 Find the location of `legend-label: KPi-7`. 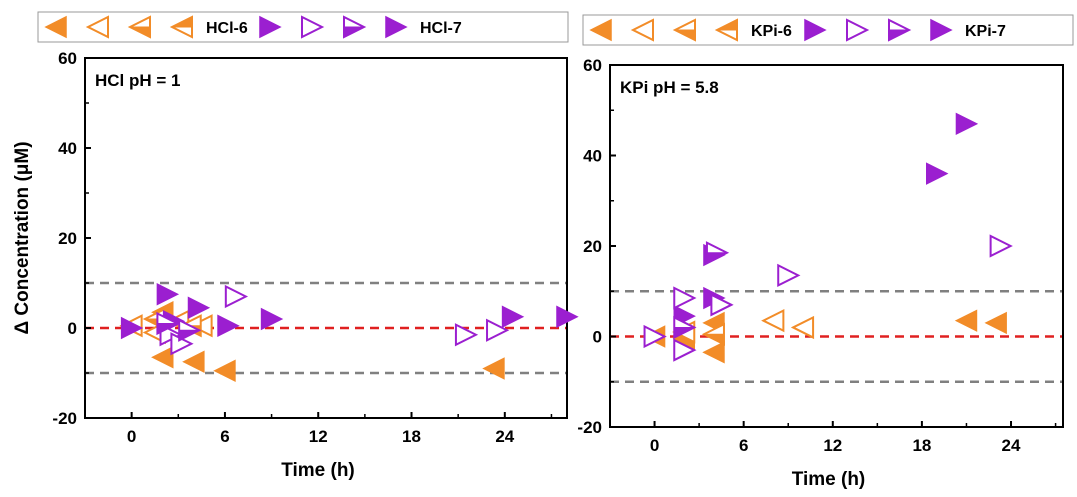

legend-label: KPi-7 is located at coordinates (985, 31).